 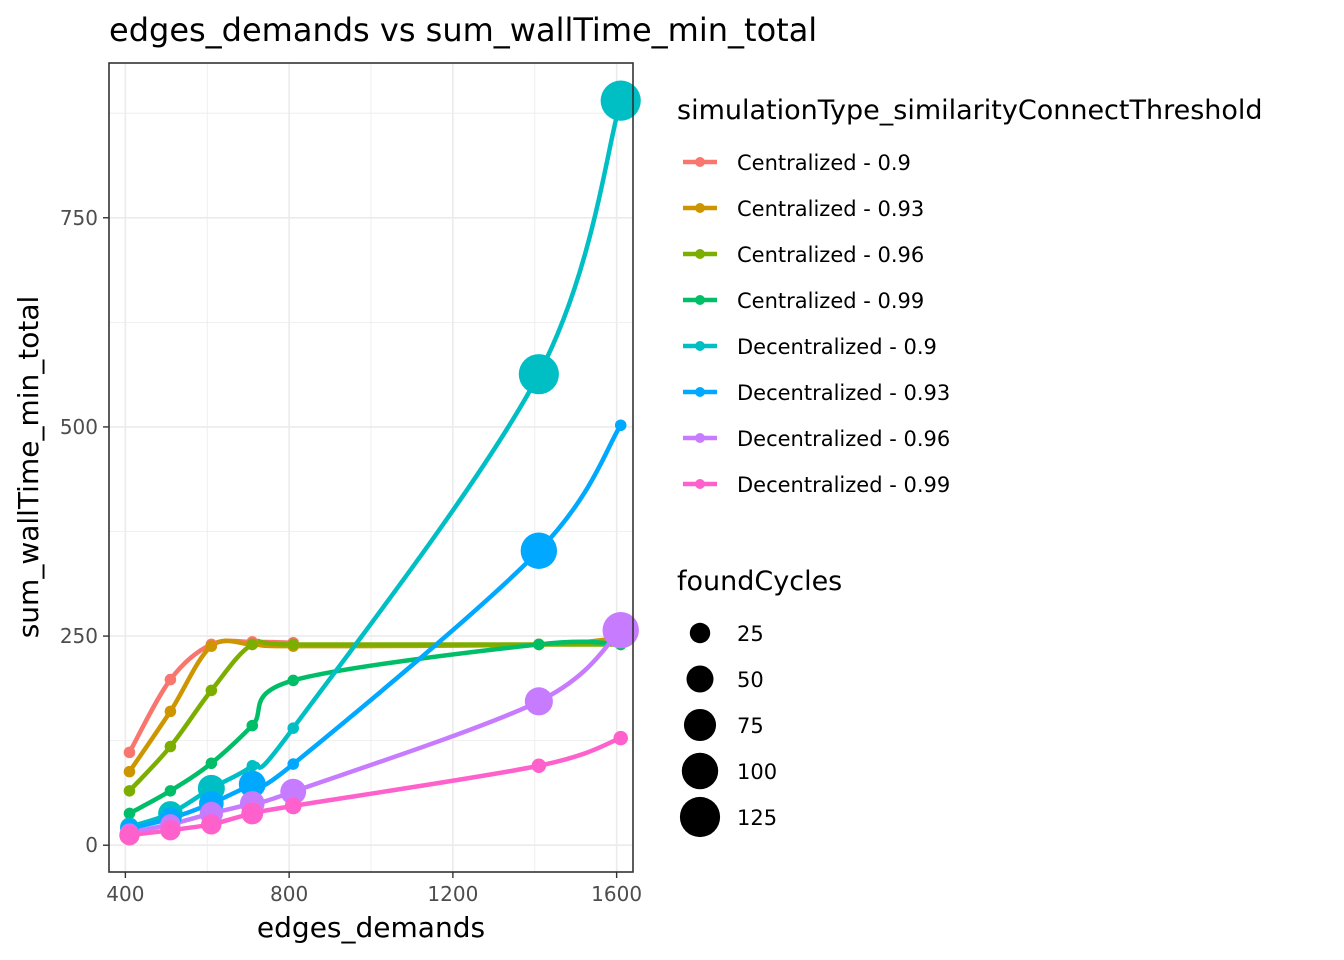 I want to click on legend-entry-label: Decentralized - 0.93, so click(x=843, y=393).